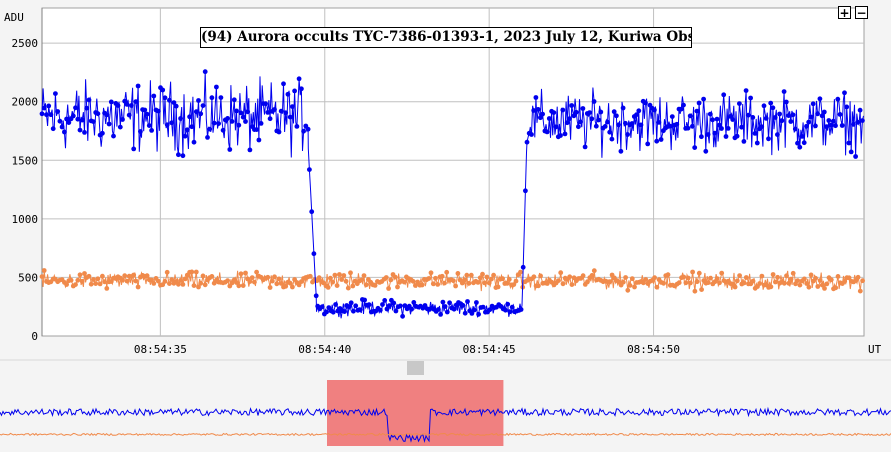 This screenshot has height=452, width=891. I want to click on scroll-handle, so click(415, 368).